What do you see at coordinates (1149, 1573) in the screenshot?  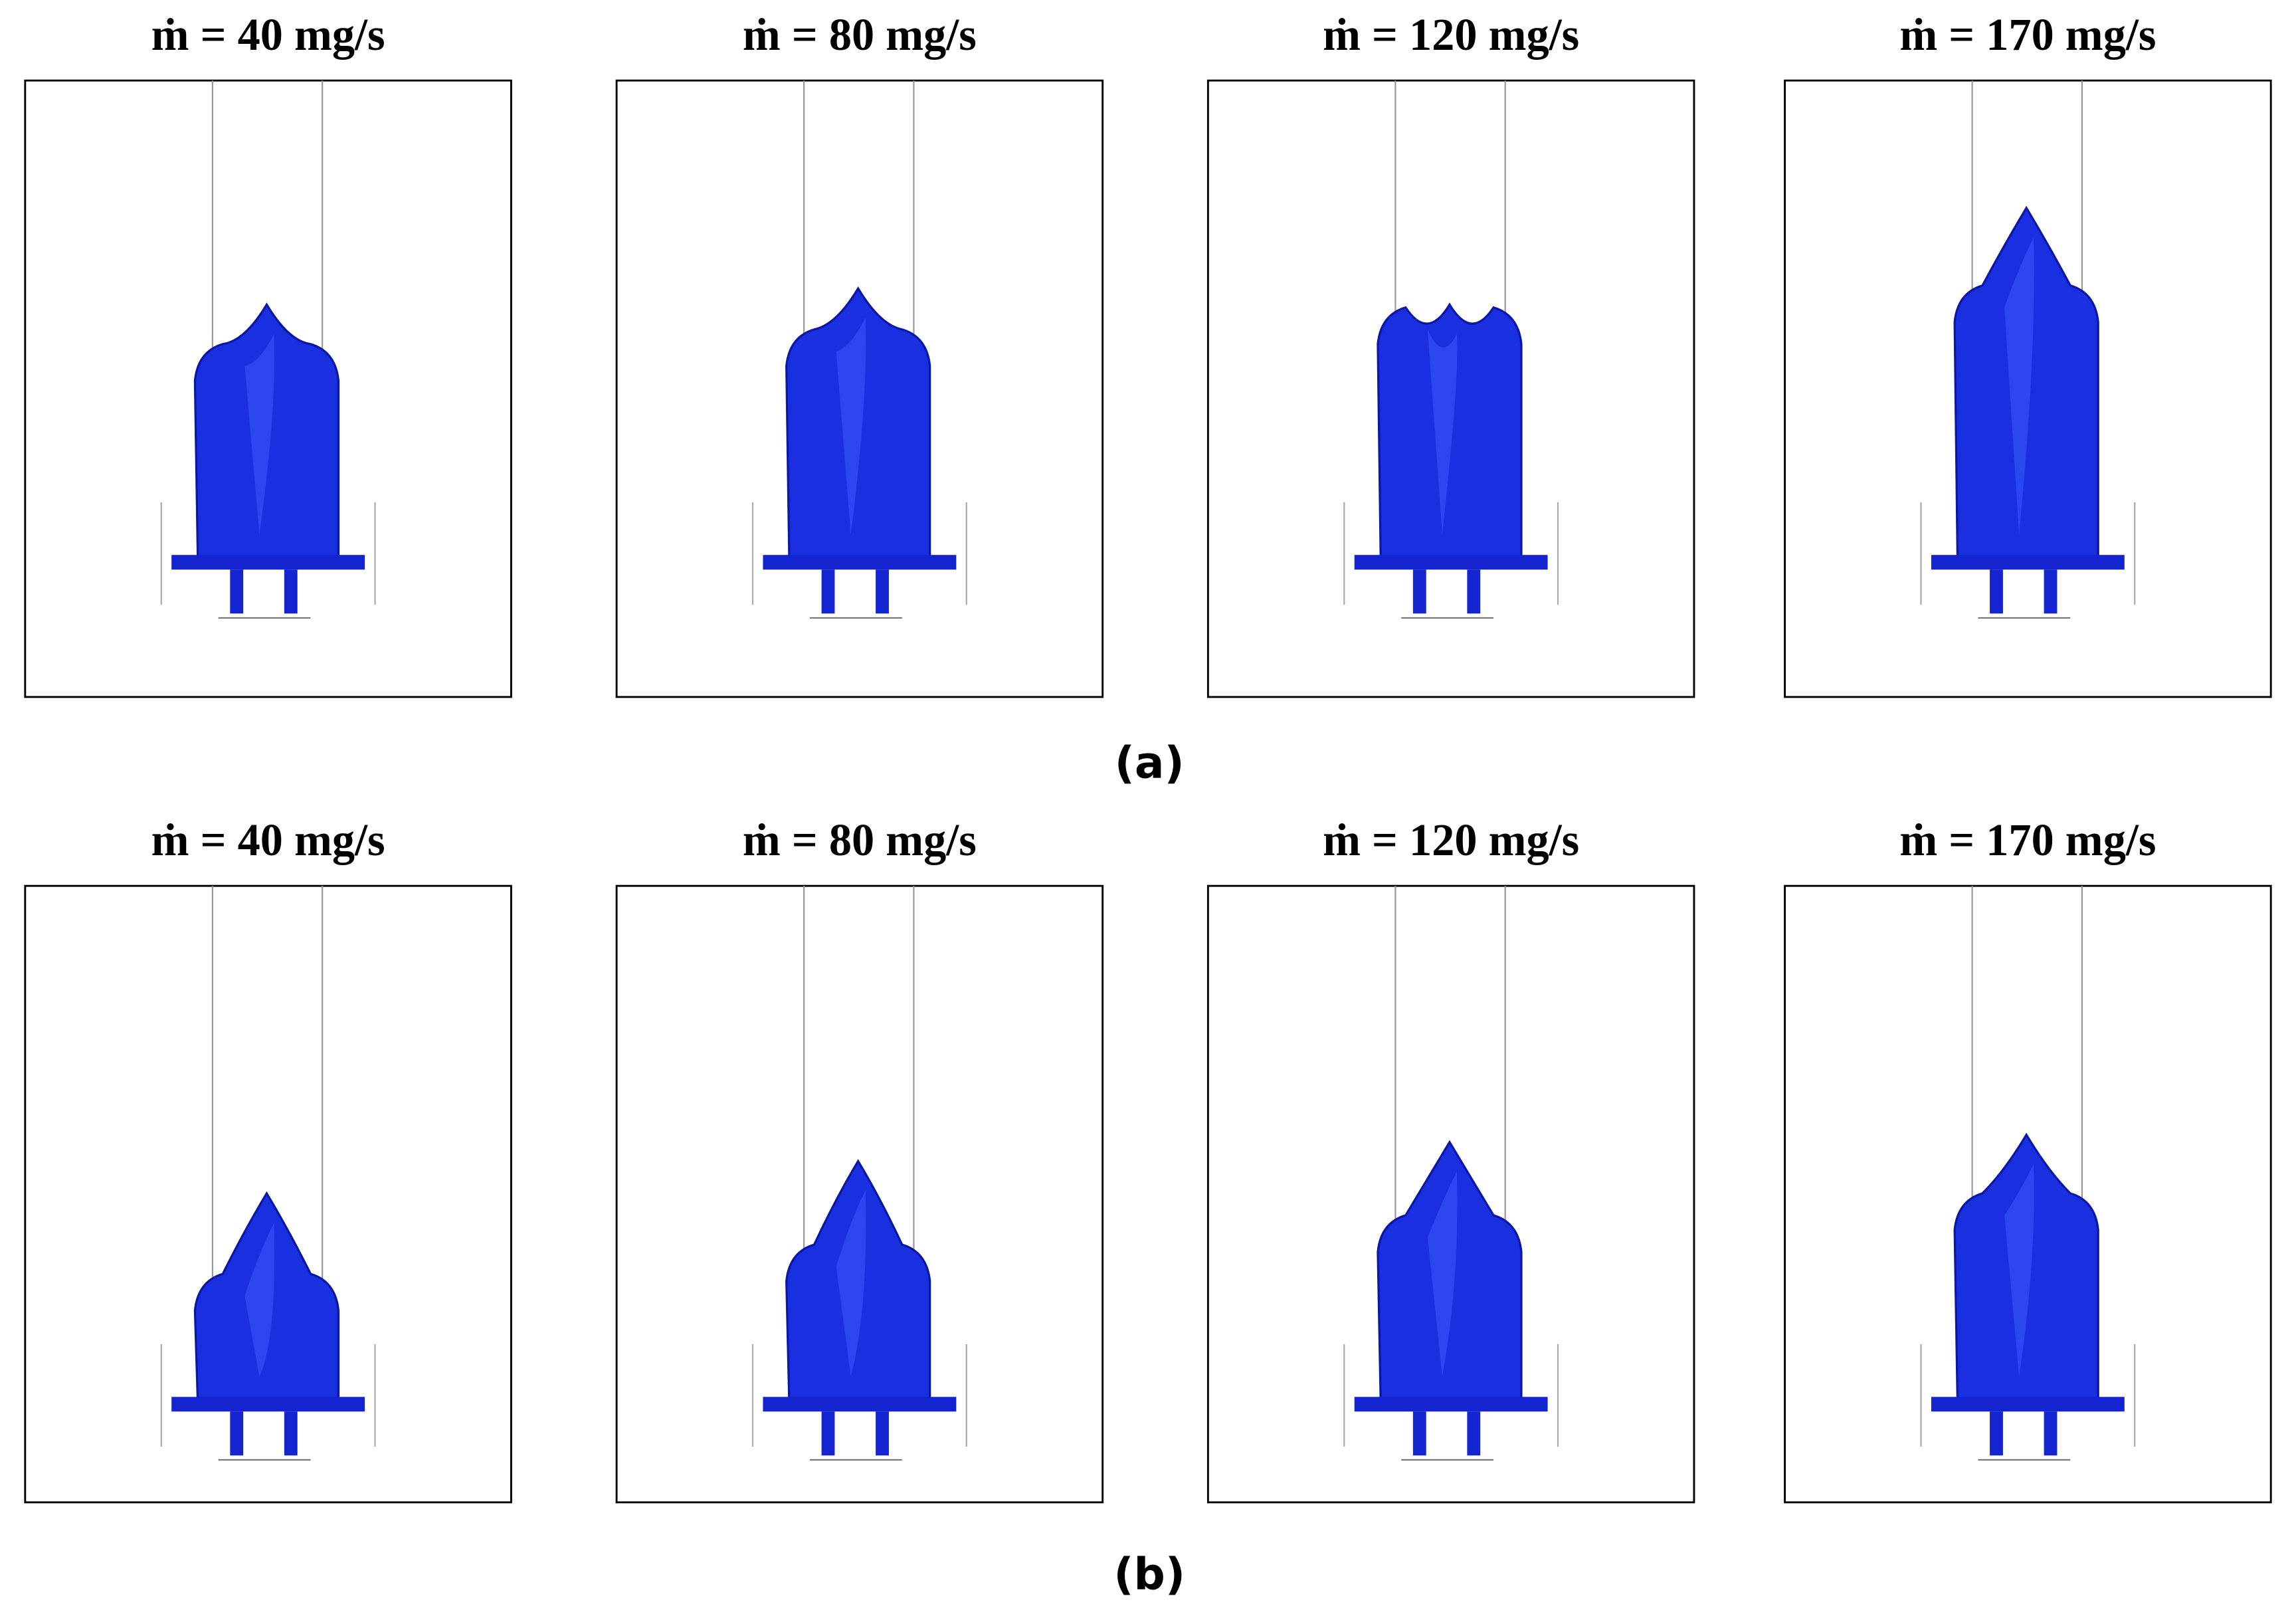 I see `row-label: (b)` at bounding box center [1149, 1573].